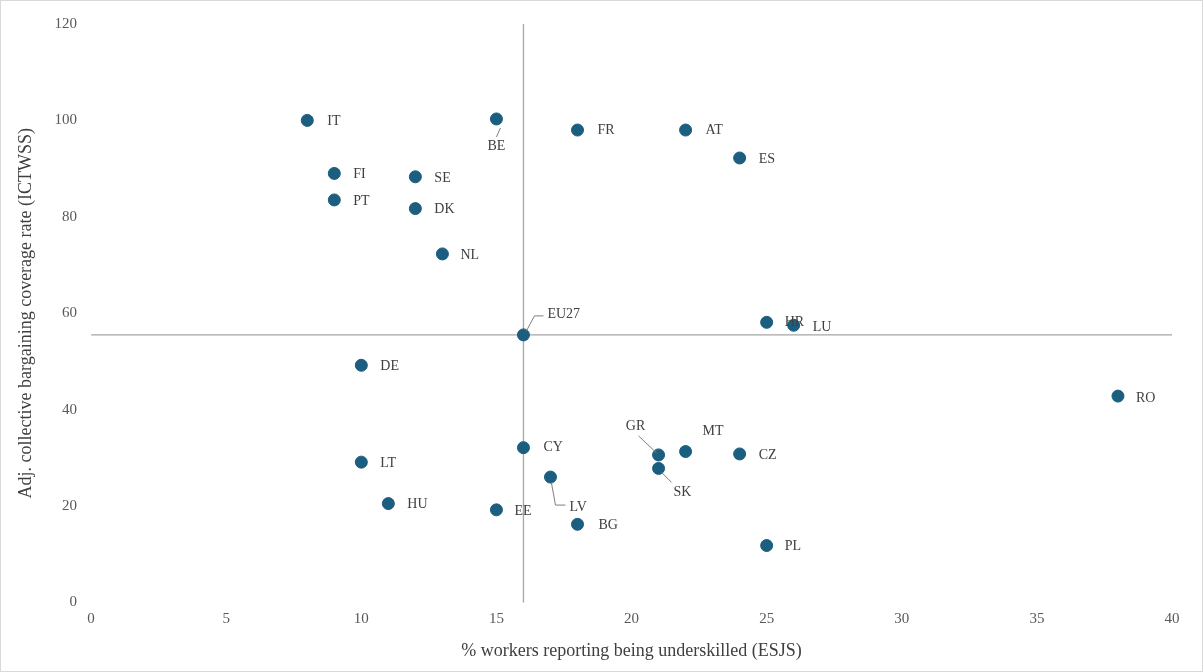 The width and height of the screenshot is (1203, 672). What do you see at coordinates (70, 504) in the screenshot?
I see `y-tick-label: 20` at bounding box center [70, 504].